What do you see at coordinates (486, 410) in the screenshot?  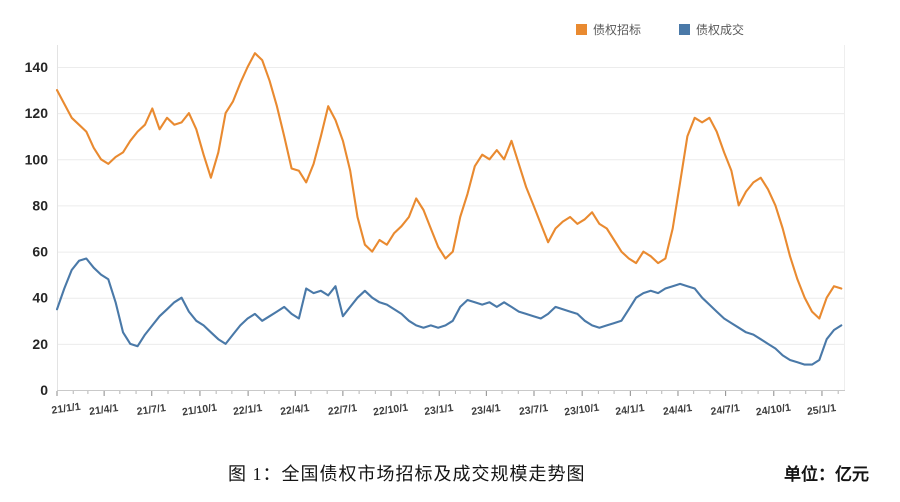 I see `x-tick-label: 23/4/1` at bounding box center [486, 410].